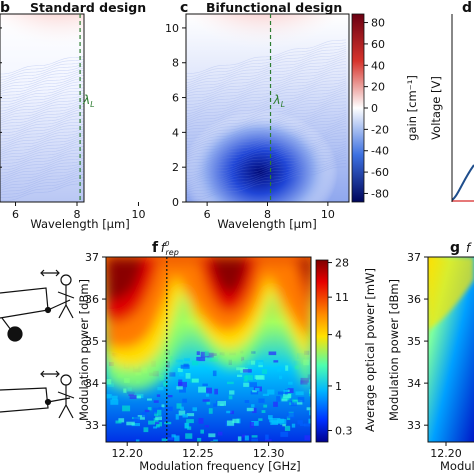  Describe the element at coordinates (380, 129) in the screenshot. I see `gain-colorbar-tick-label: -20` at that location.